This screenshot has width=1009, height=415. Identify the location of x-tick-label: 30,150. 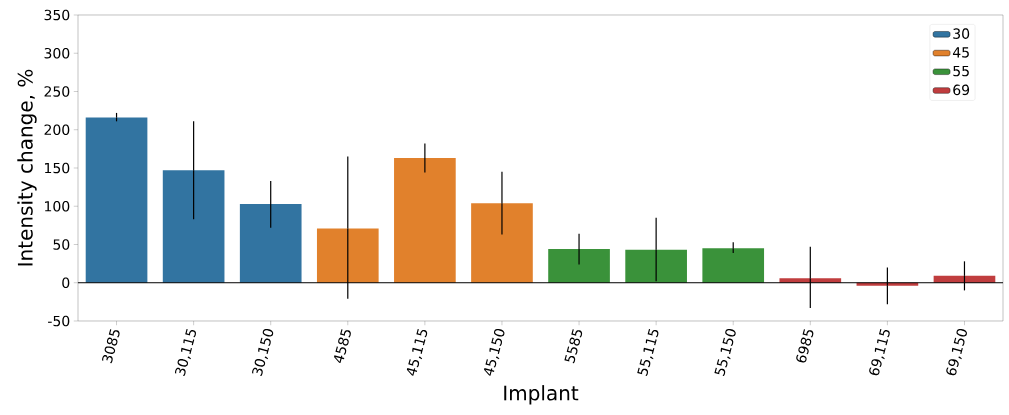
(263, 352).